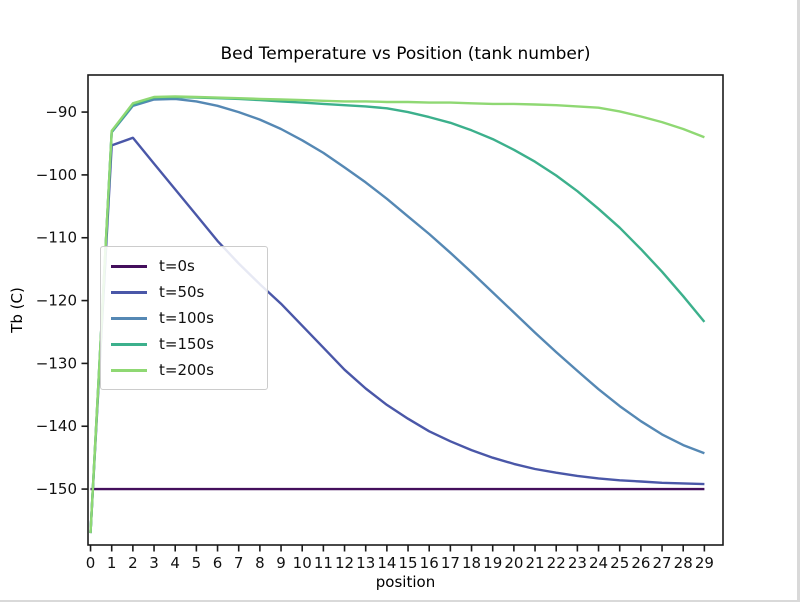 Image resolution: width=800 pixels, height=602 pixels. I want to click on x-tick-label: 18, so click(471, 563).